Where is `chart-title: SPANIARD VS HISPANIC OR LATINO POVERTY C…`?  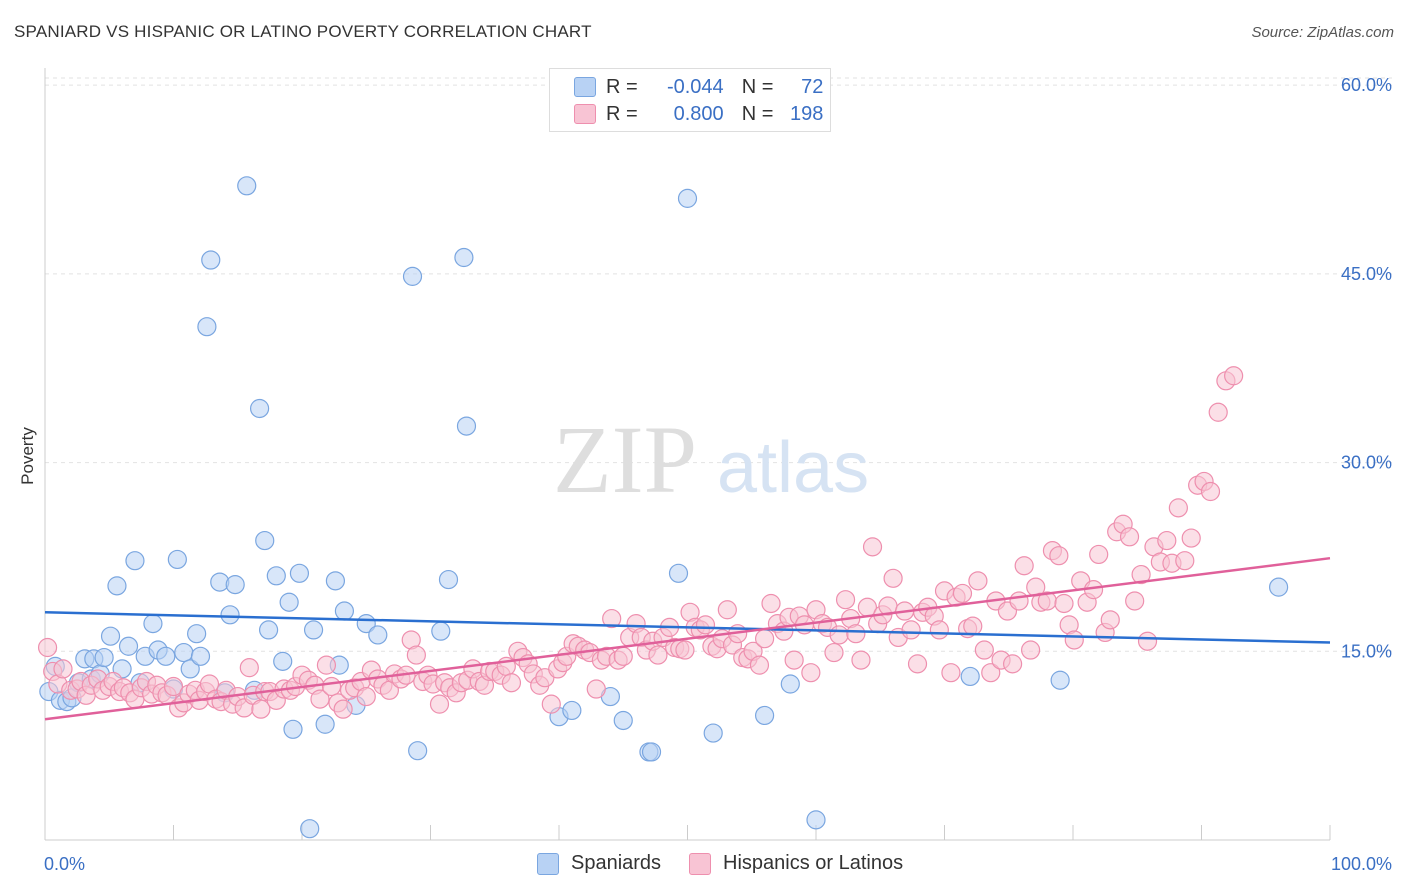 chart-title: SPANIARD VS HISPANIC OR LATINO POVERTY C… is located at coordinates (303, 31).